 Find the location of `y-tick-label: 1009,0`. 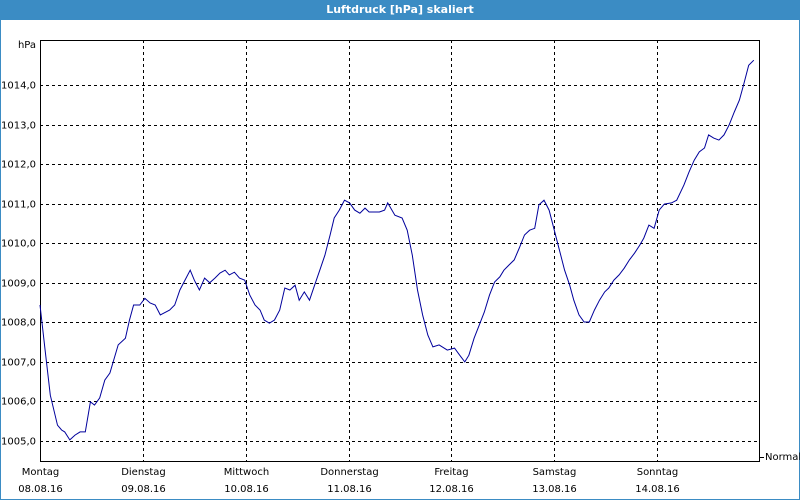

y-tick-label: 1009,0 is located at coordinates (18, 284).